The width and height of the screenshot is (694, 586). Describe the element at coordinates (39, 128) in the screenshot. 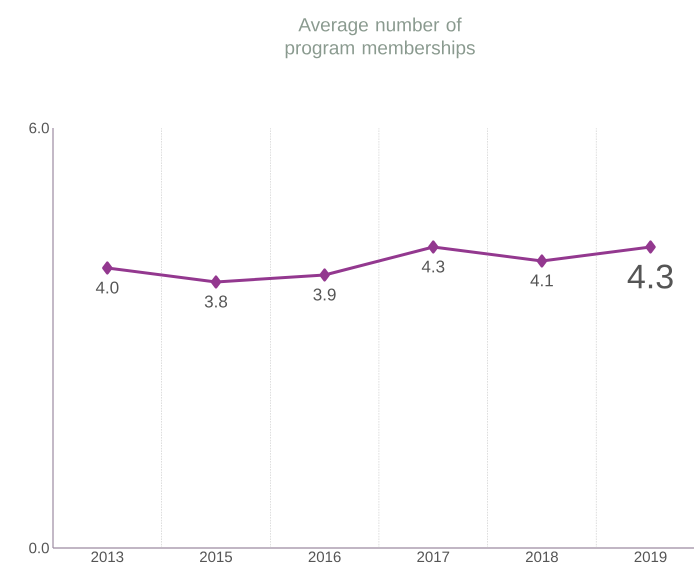

I see `y-tick-label: 6.0` at that location.